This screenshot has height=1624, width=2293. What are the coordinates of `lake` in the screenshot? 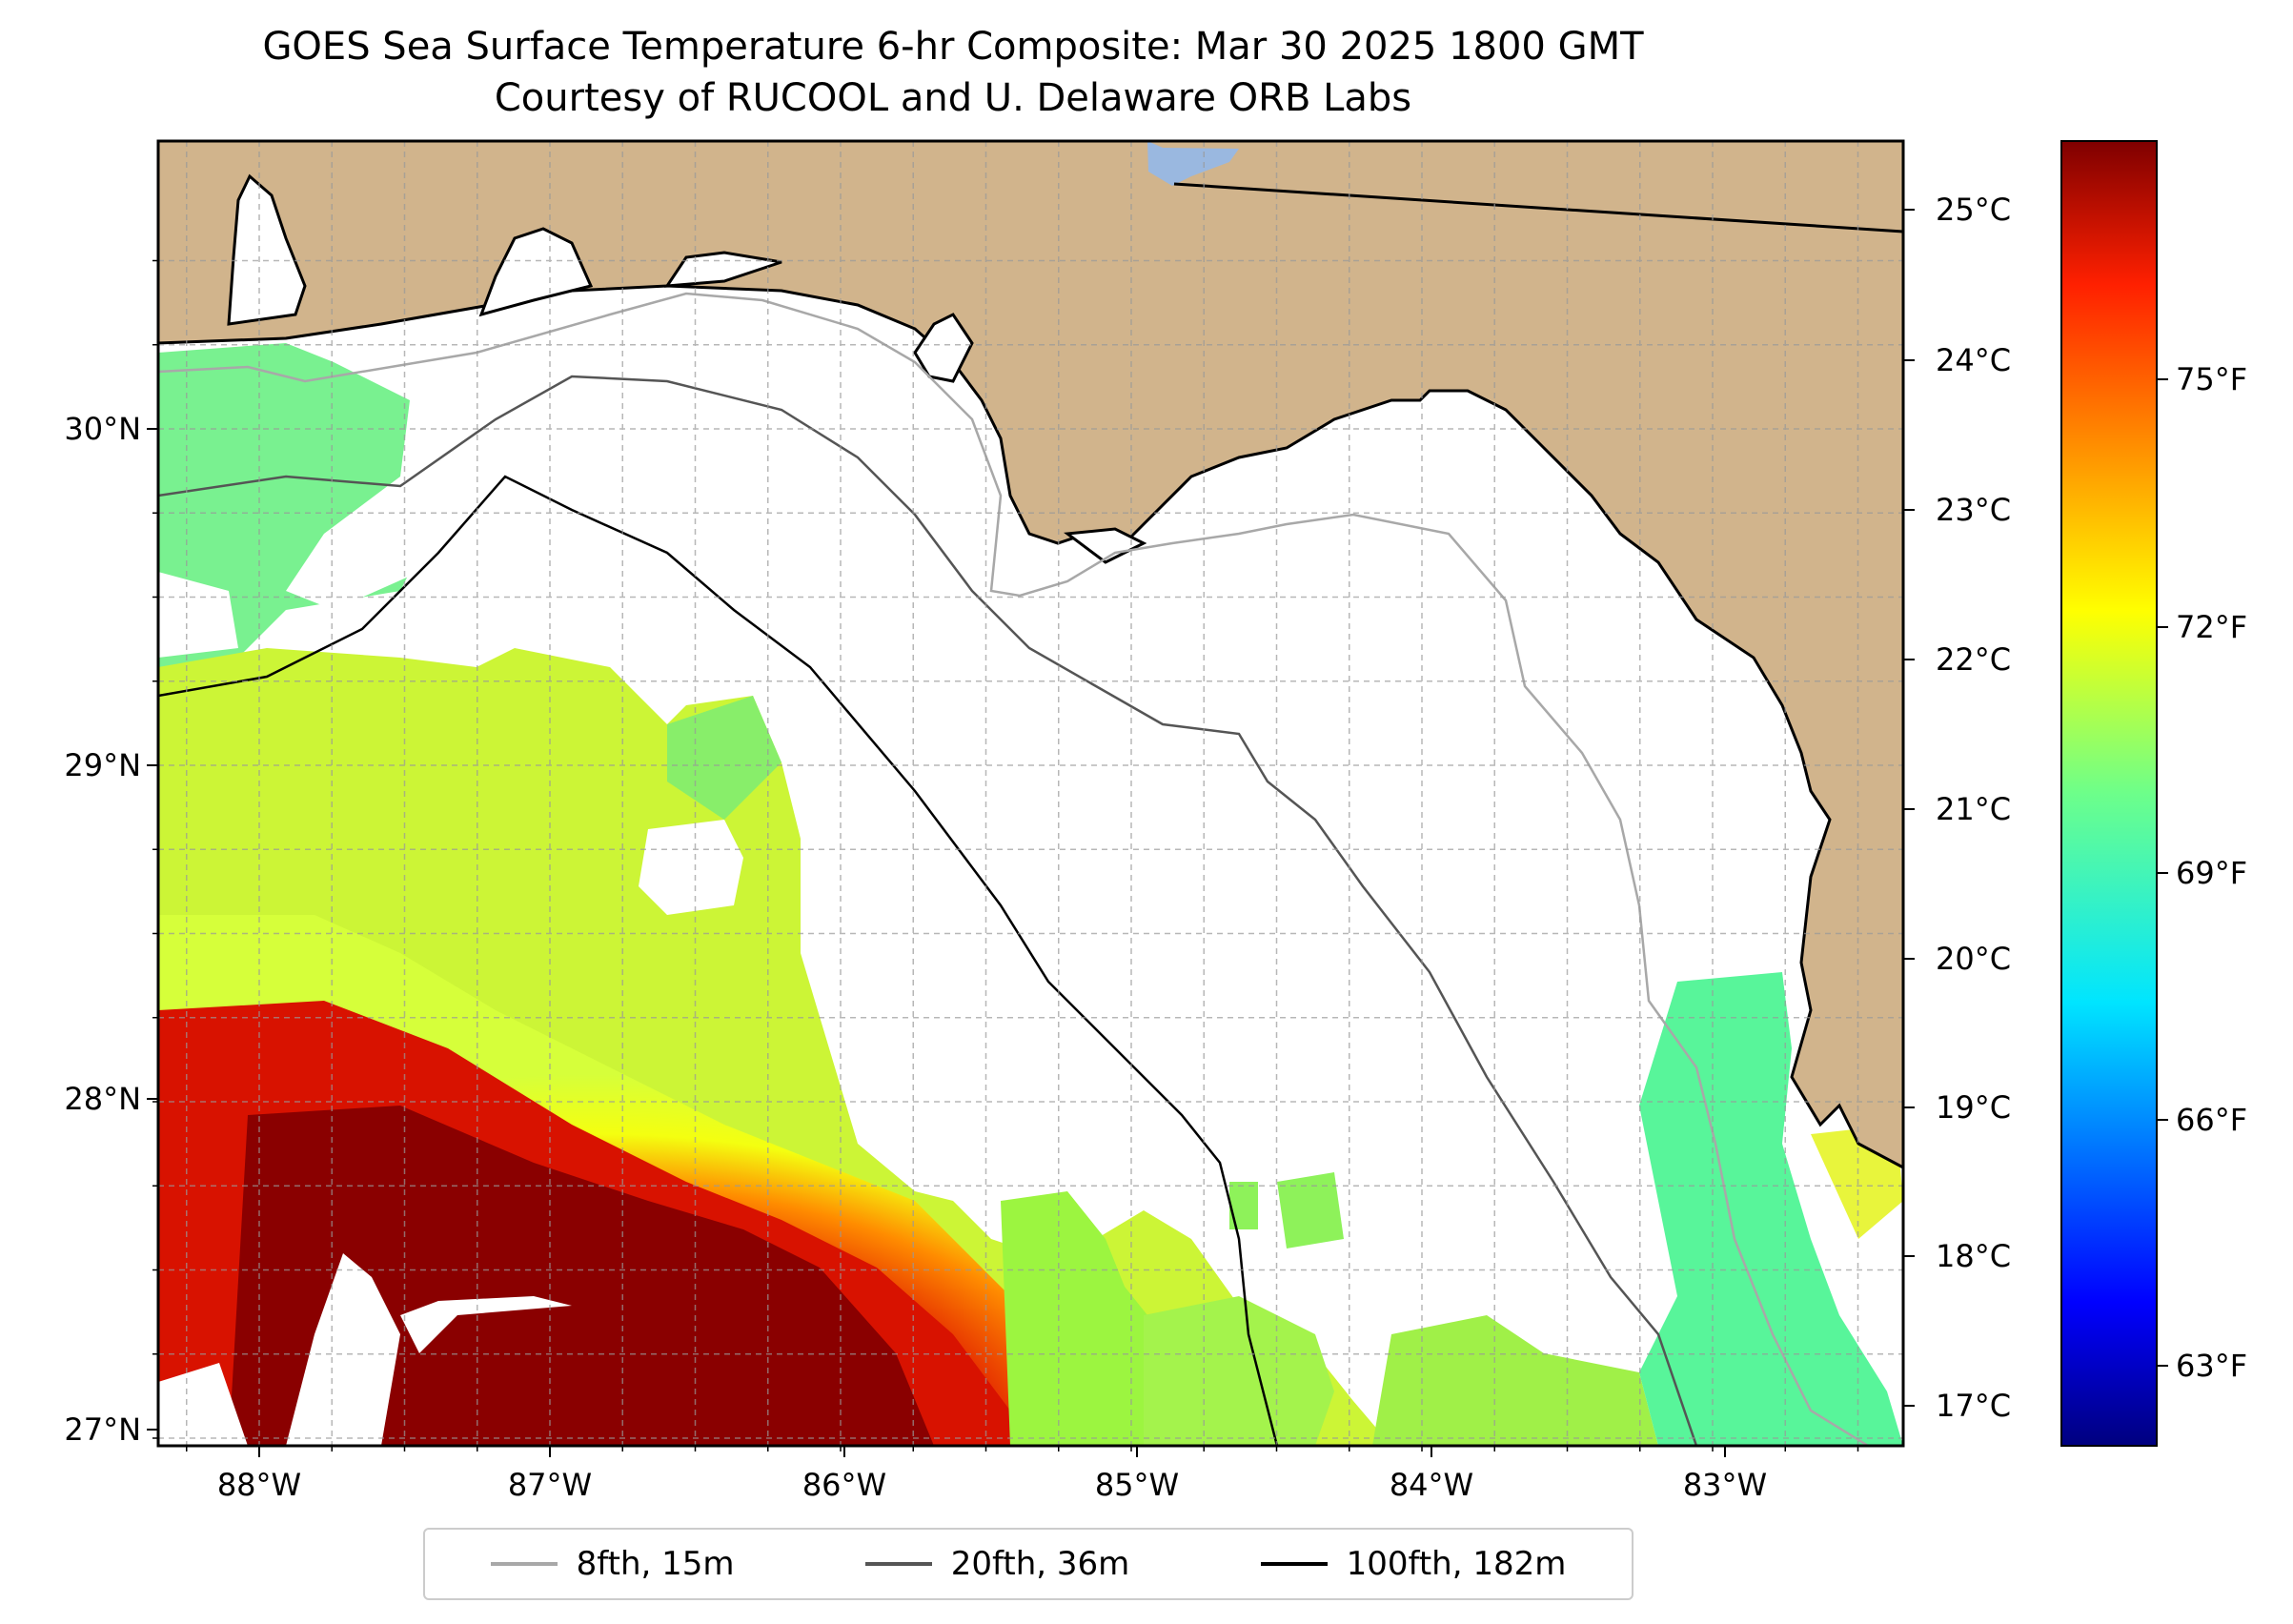 It's located at (1193, 163).